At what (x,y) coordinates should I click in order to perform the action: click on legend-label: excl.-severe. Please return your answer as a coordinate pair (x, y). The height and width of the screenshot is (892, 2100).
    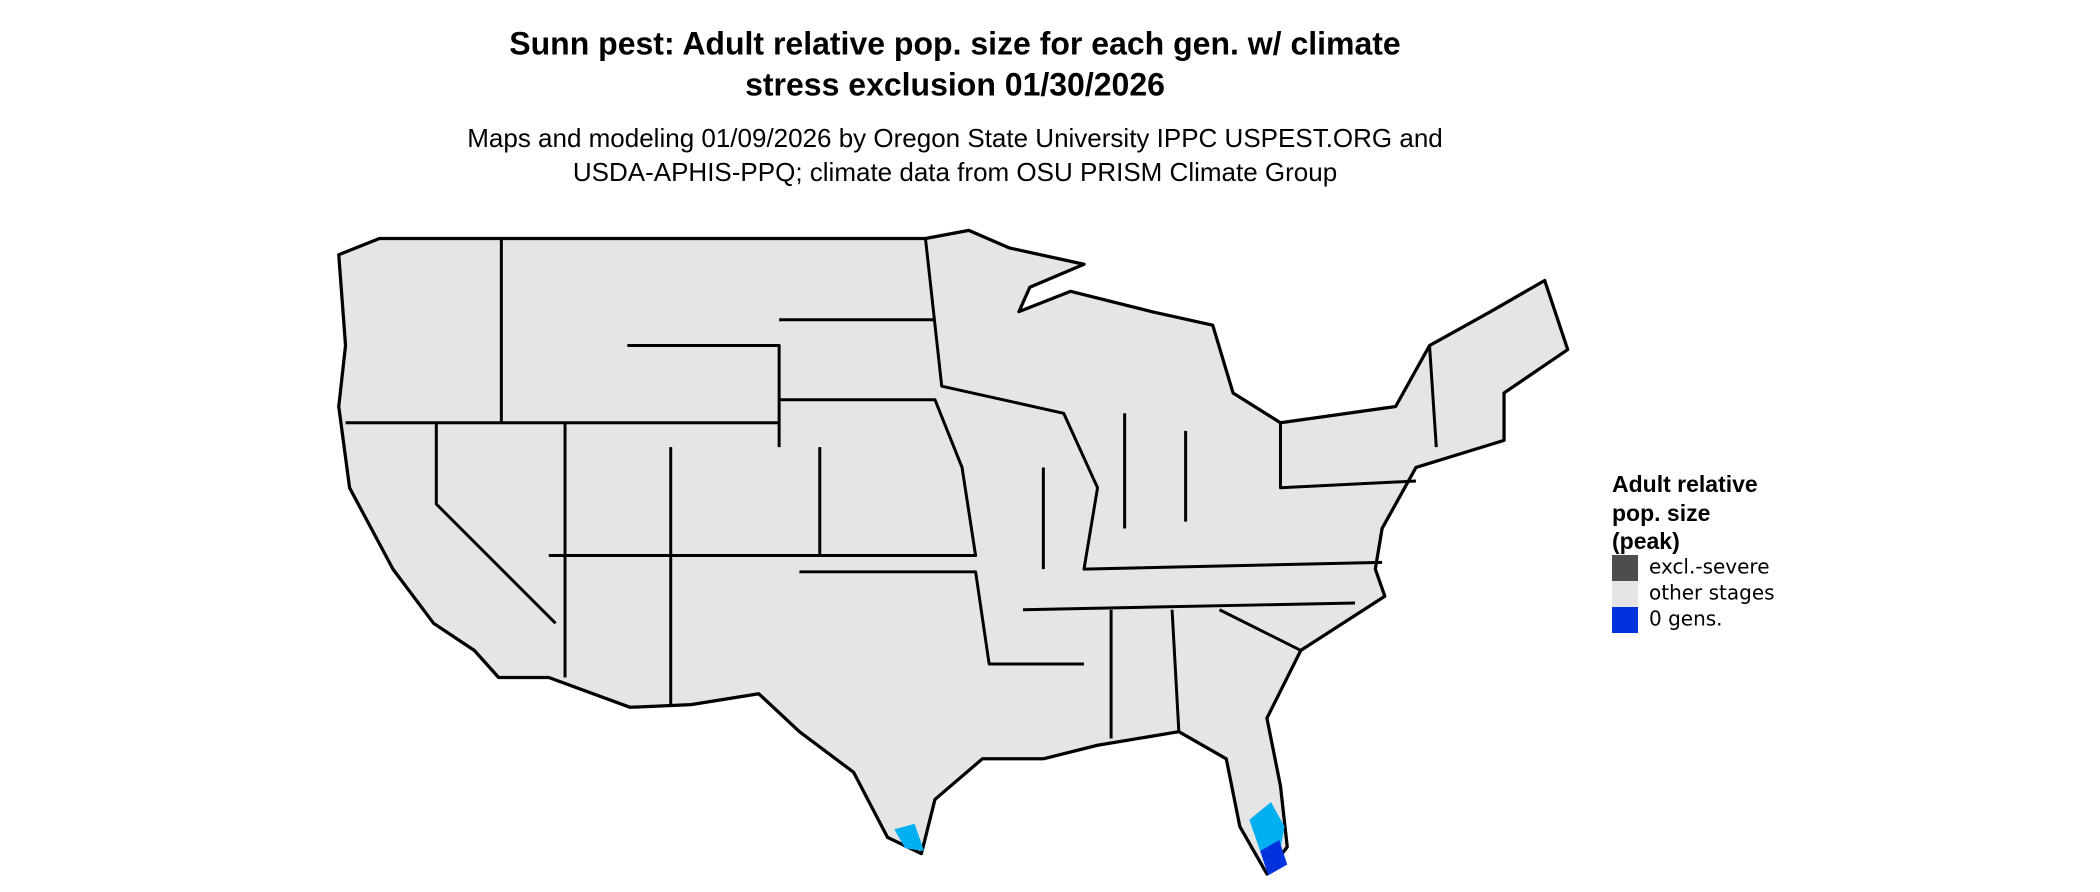
    Looking at the image, I should click on (1709, 567).